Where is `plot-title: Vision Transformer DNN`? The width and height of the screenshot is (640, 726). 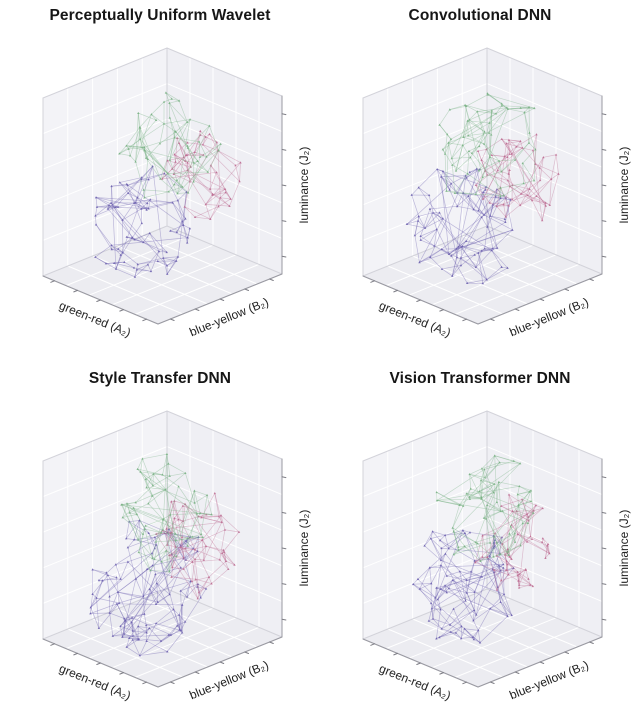
plot-title: Vision Transformer DNN is located at coordinates (480, 378).